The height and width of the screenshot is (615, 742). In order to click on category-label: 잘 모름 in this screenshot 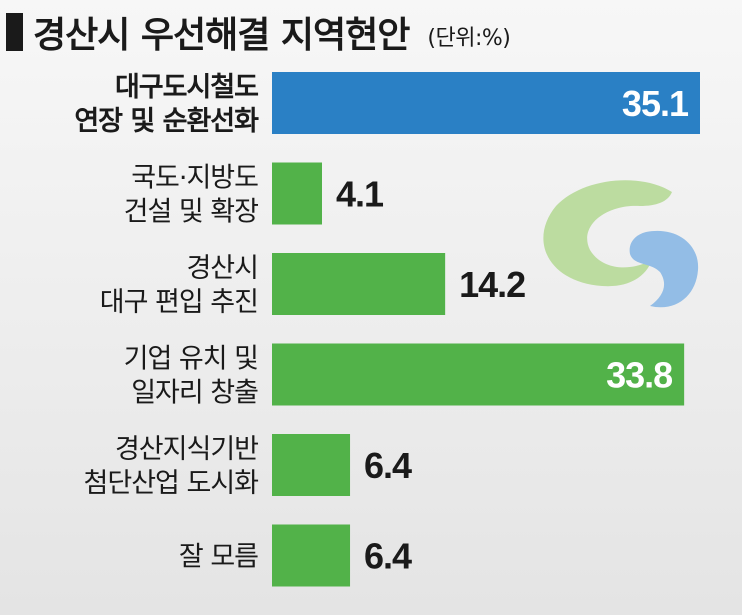, I will do `click(218, 557)`.